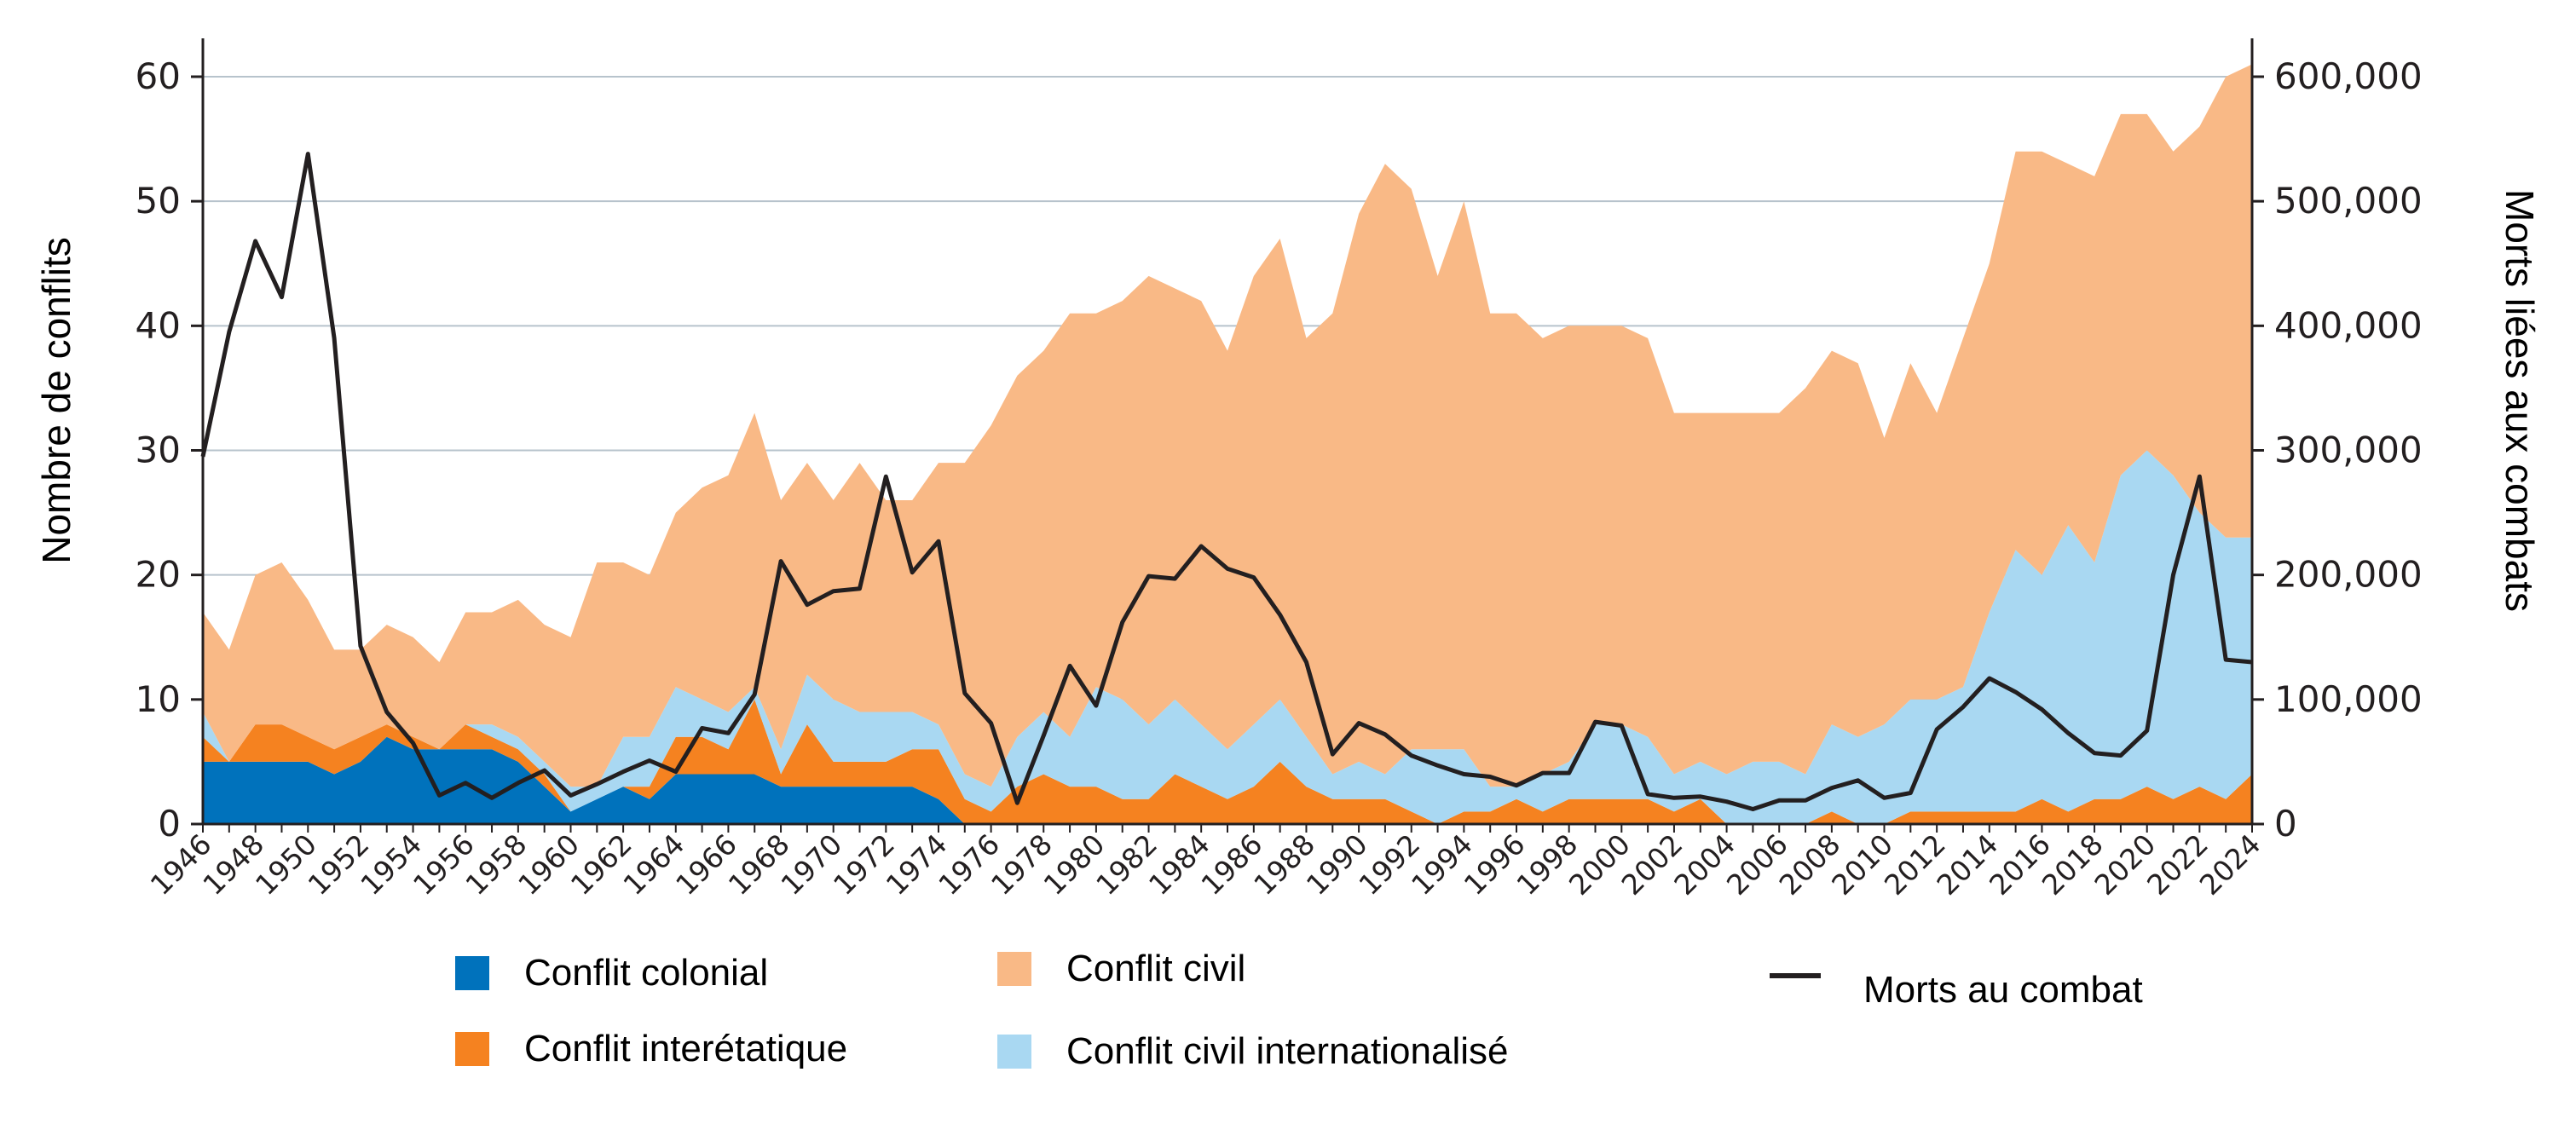  What do you see at coordinates (2285, 823) in the screenshot?
I see `right-tick-label: 0` at bounding box center [2285, 823].